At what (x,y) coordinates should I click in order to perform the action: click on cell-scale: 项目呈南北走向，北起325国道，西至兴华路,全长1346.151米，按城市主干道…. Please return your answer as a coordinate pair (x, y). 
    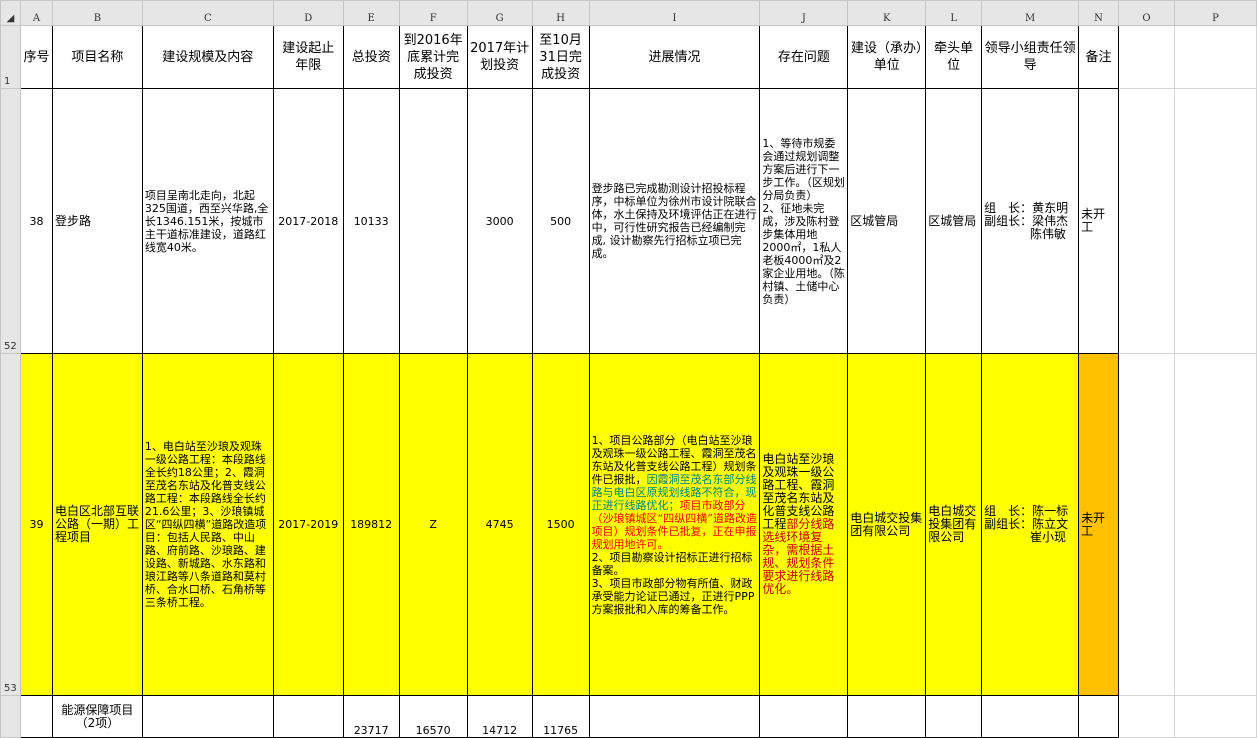
    Looking at the image, I should click on (207, 221).